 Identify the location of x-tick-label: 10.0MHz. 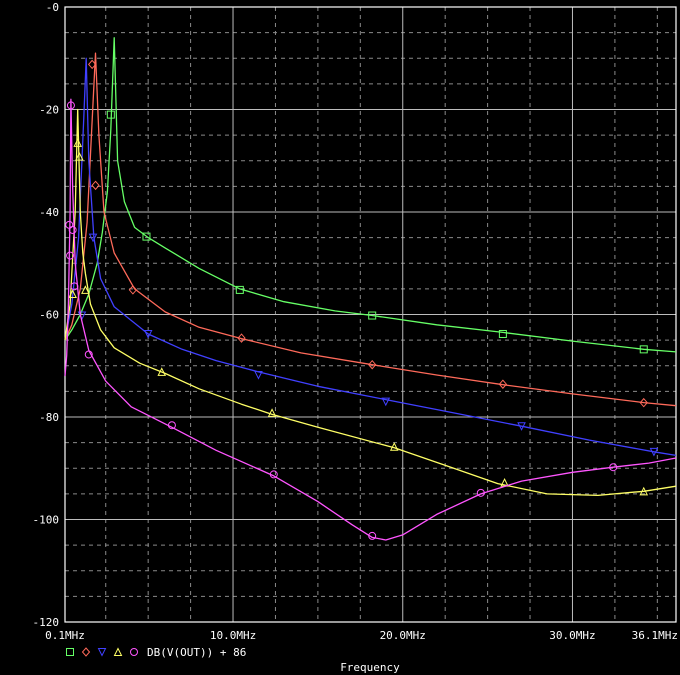
(233, 635).